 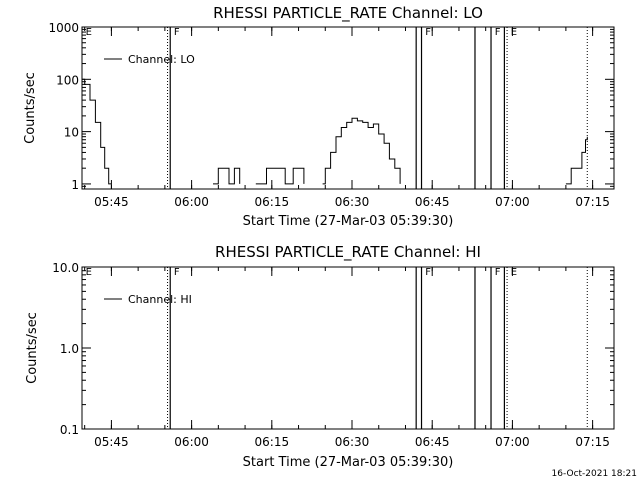 I want to click on panel-hi-xlabel: Start Time (27-Mar-03 05:39:30), so click(x=348, y=462).